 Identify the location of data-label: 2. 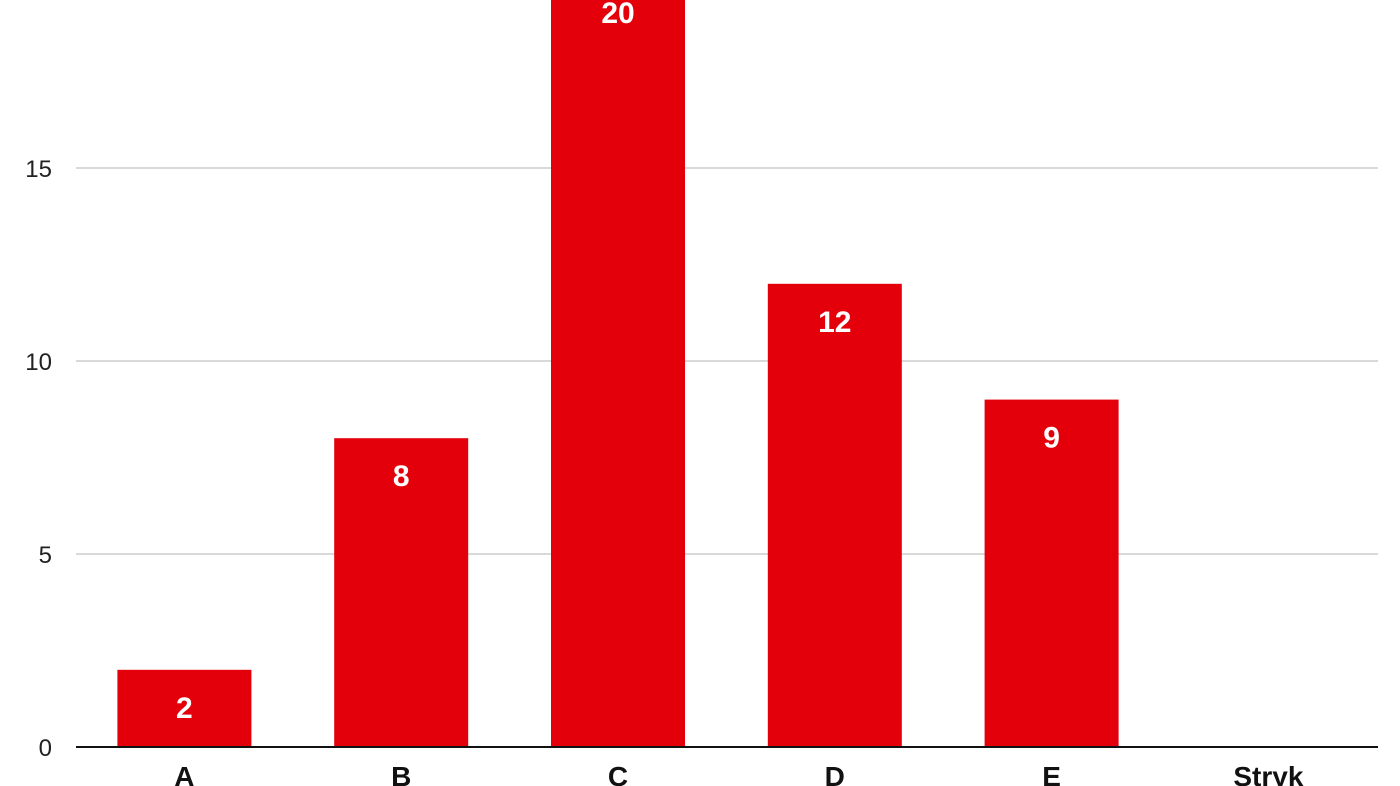
(184, 708).